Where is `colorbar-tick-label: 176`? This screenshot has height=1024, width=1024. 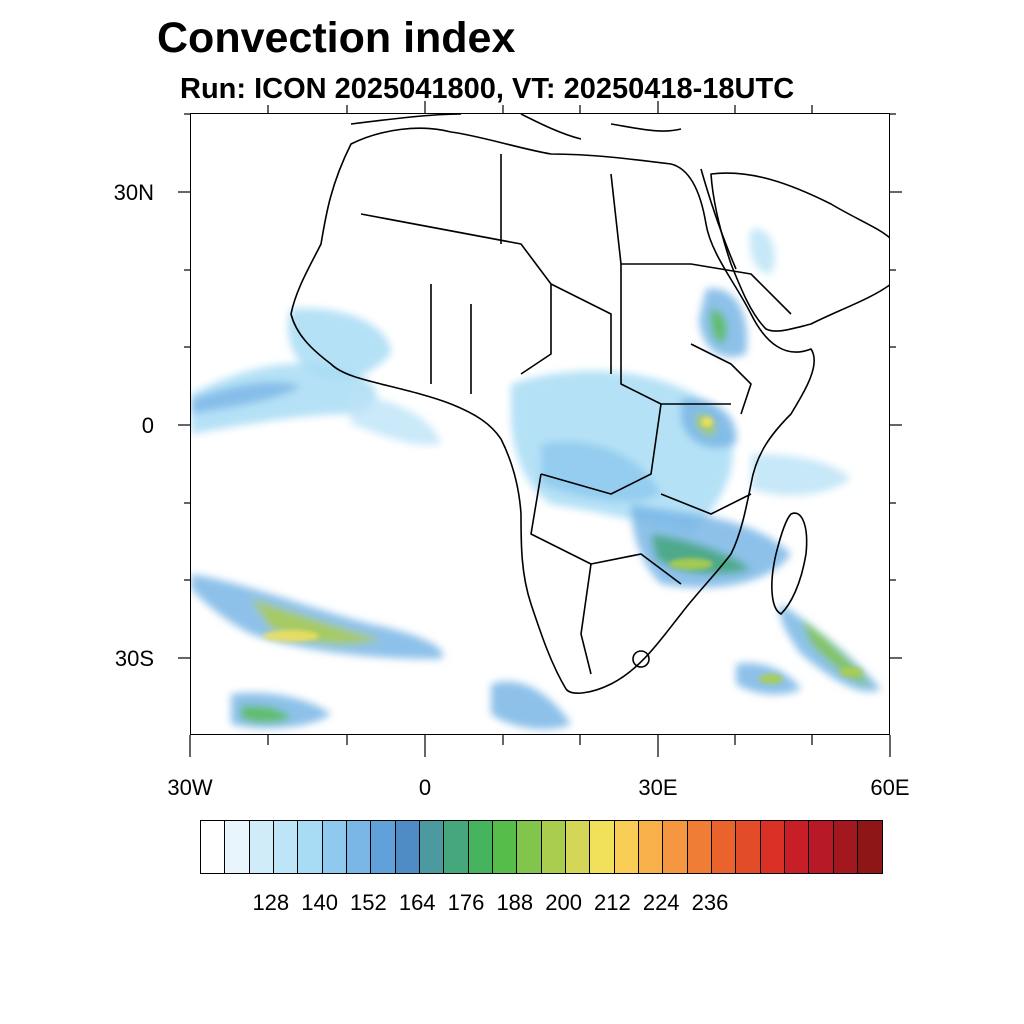 colorbar-tick-label: 176 is located at coordinates (466, 902).